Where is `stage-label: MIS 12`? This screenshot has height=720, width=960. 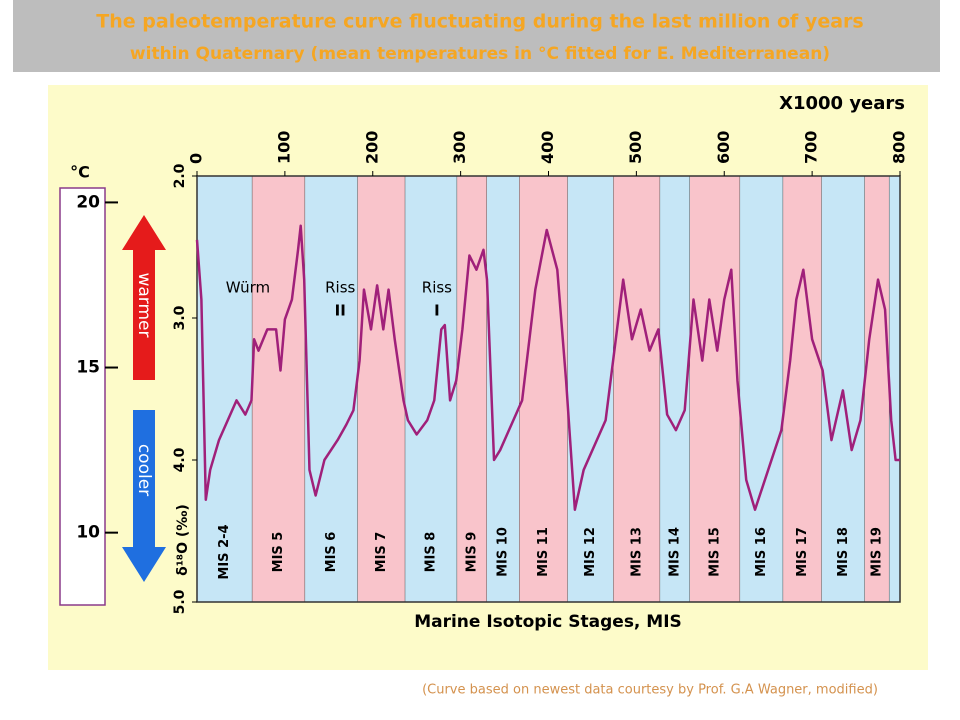 stage-label: MIS 12 is located at coordinates (590, 552).